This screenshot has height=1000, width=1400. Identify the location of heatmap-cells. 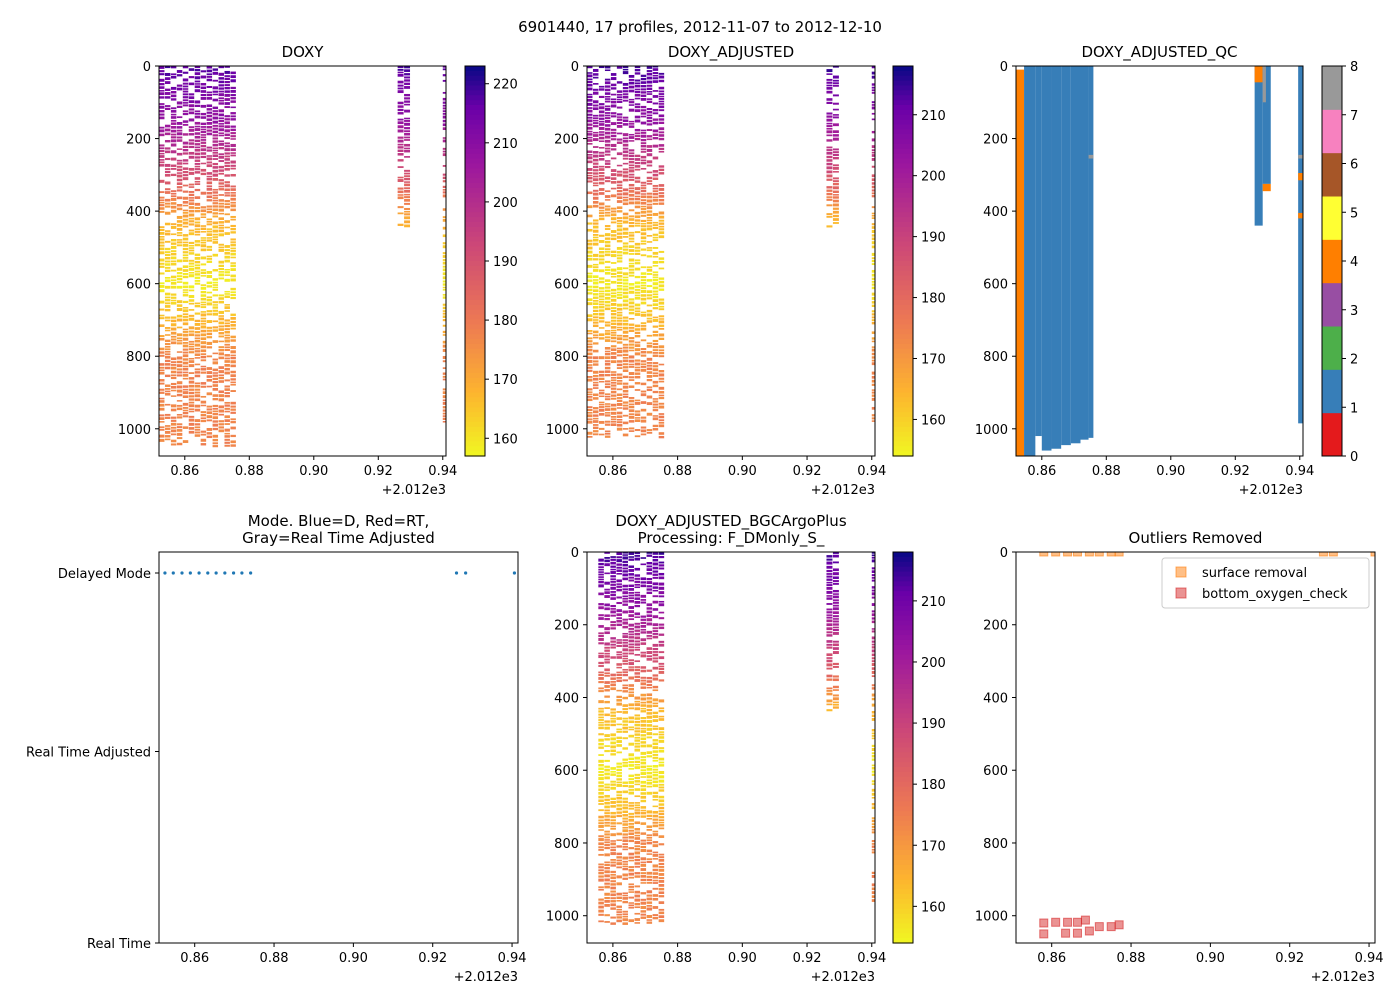
(731, 252).